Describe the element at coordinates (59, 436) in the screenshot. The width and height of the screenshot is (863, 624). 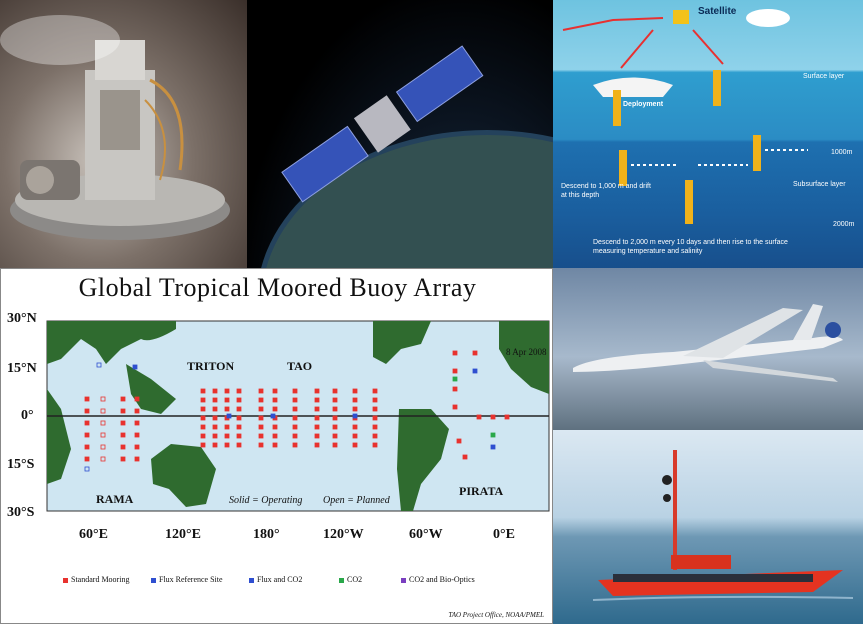
I see `africa-landmass` at that location.